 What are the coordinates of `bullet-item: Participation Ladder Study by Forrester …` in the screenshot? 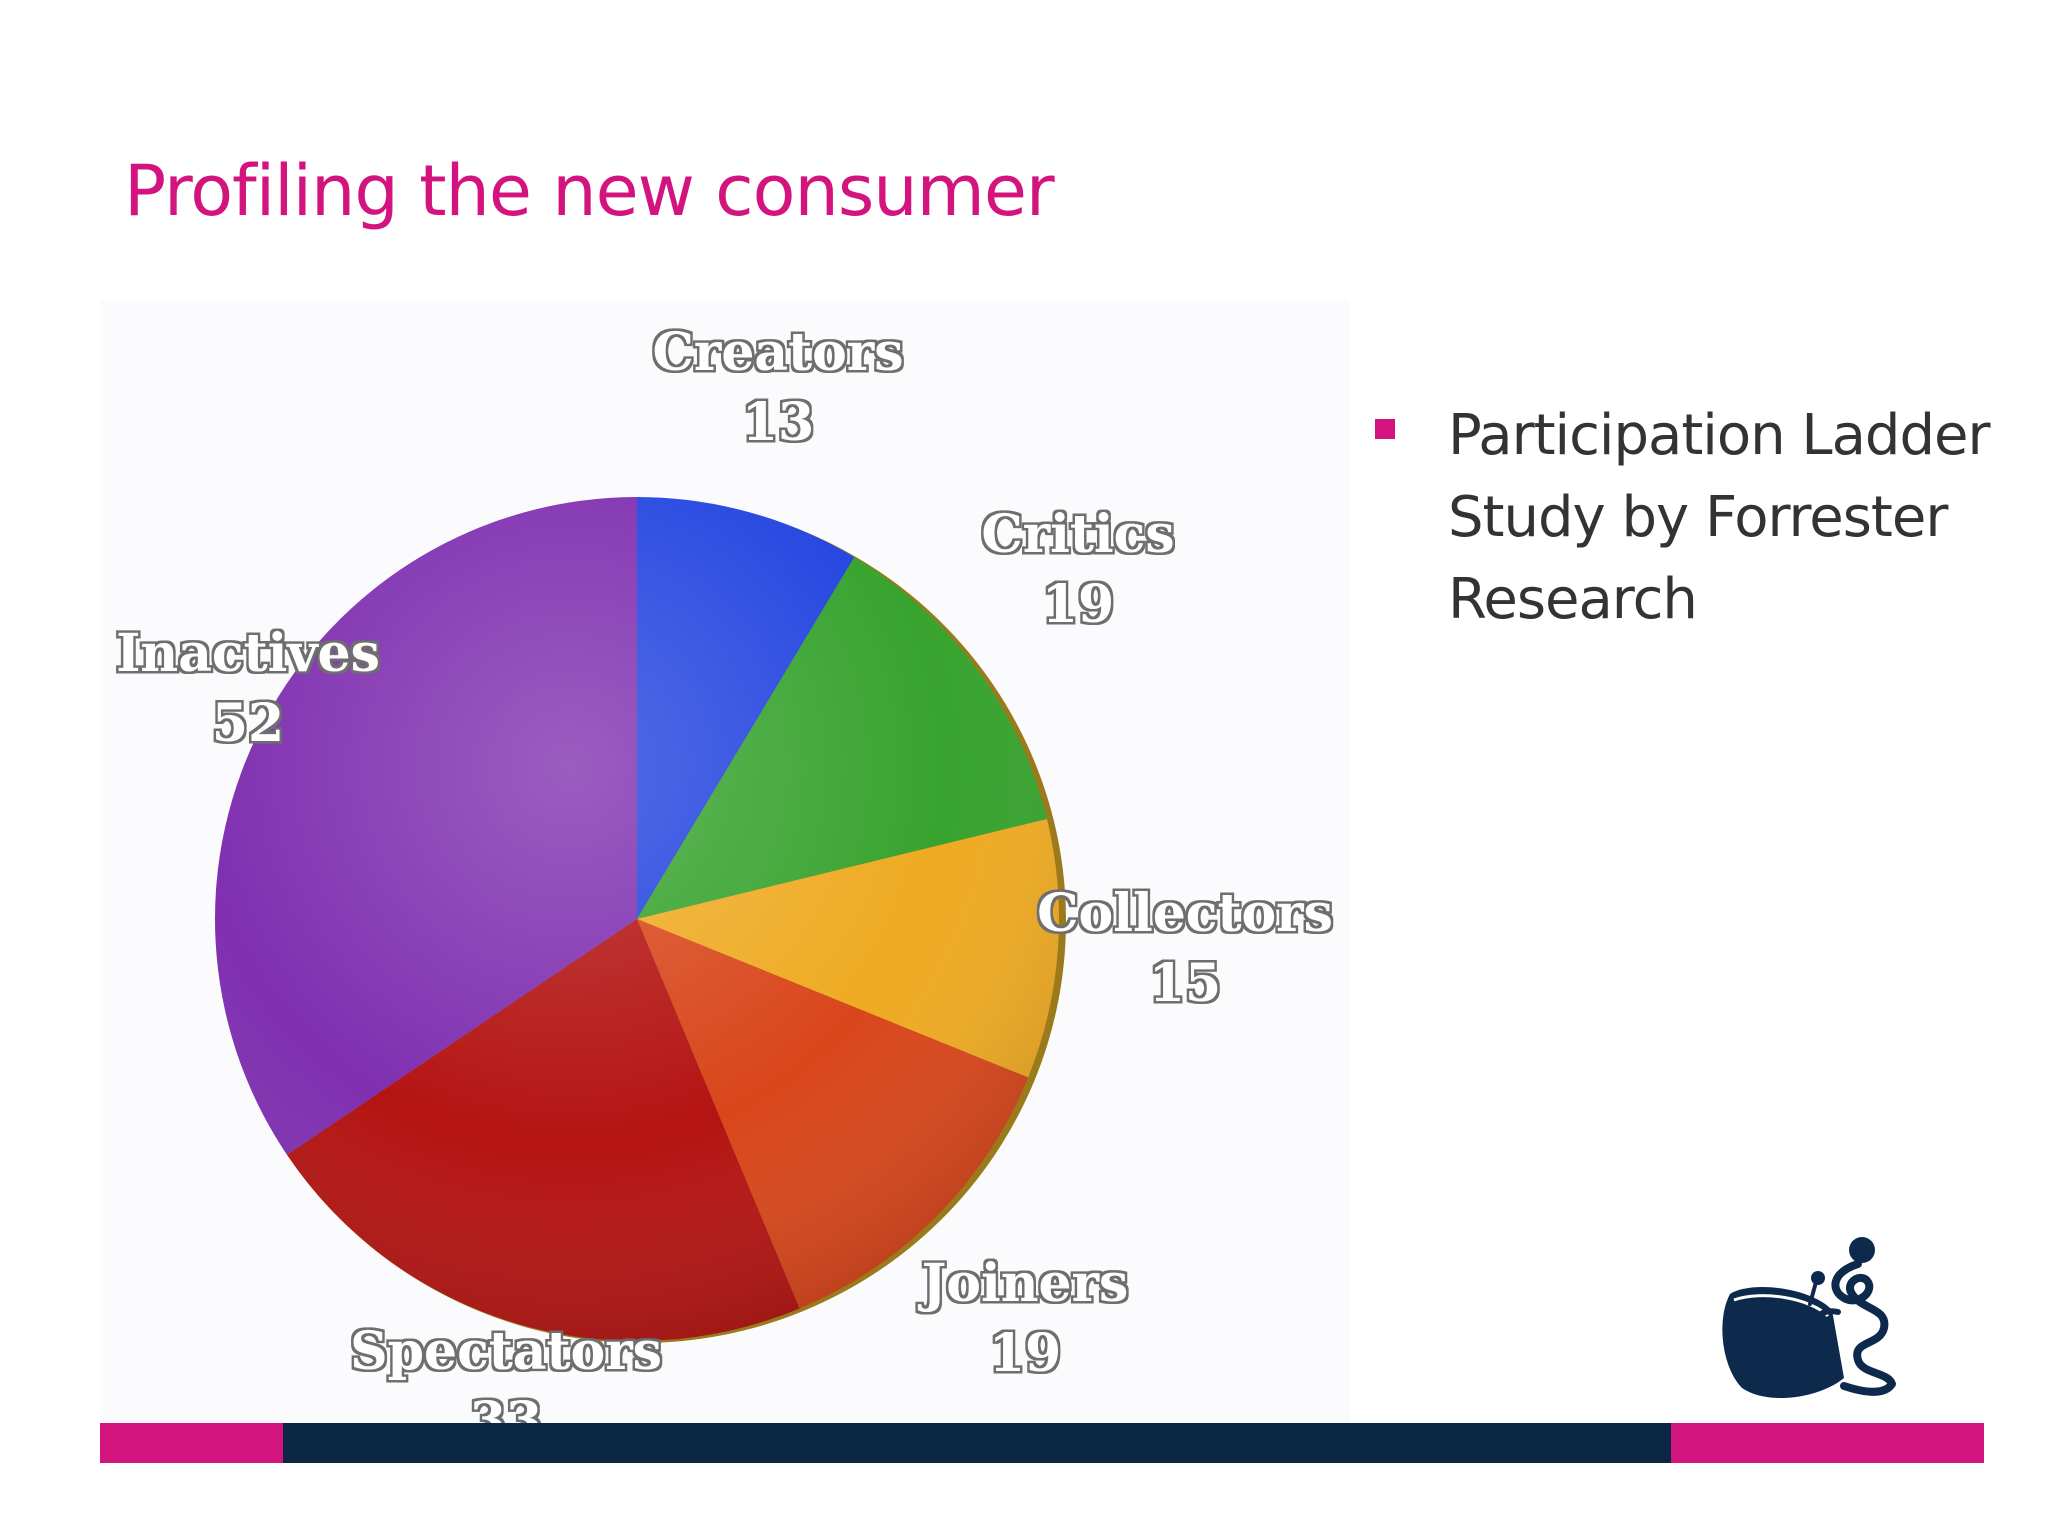 It's located at (1692, 518).